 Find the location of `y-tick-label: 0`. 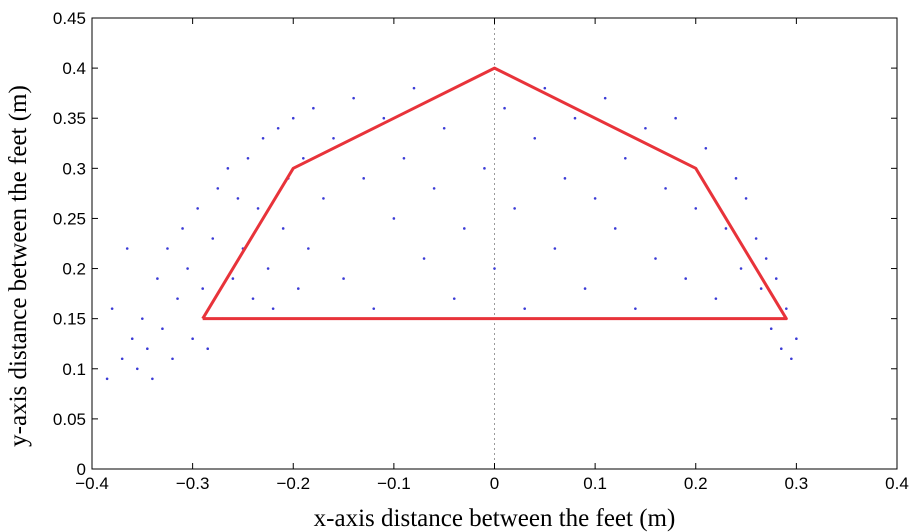

y-tick-label: 0 is located at coordinates (81, 469).